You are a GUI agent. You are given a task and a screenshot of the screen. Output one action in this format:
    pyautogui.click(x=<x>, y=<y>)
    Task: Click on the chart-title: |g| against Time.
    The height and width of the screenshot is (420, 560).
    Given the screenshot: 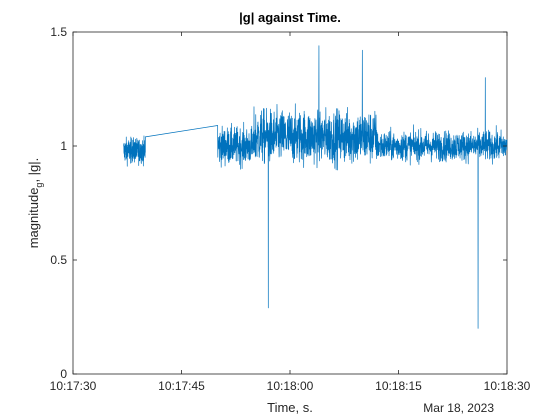 What is the action you would take?
    pyautogui.click(x=290, y=17)
    